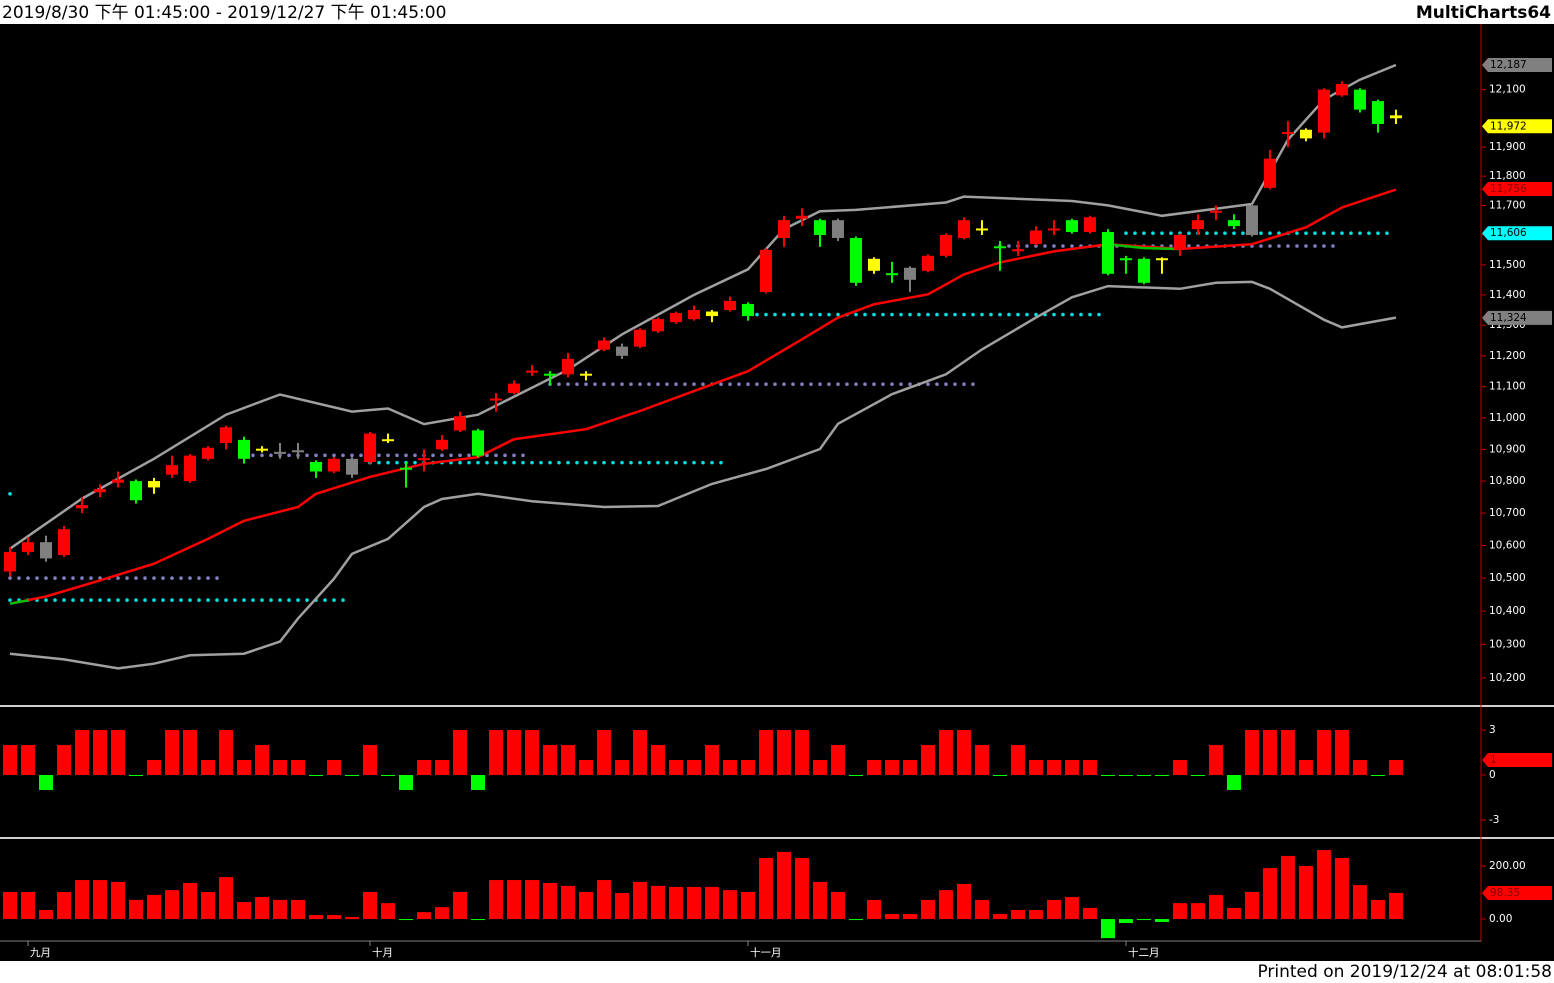 The width and height of the screenshot is (1554, 983). I want to click on y-tick-label: 11,400, so click(1507, 295).